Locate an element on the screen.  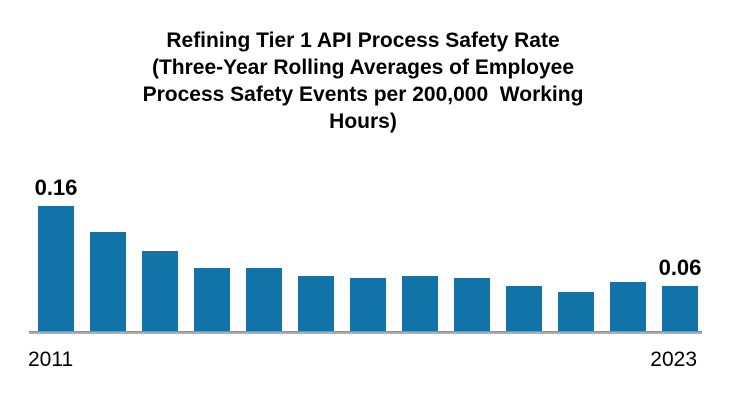
x-axis-line is located at coordinates (365, 332).